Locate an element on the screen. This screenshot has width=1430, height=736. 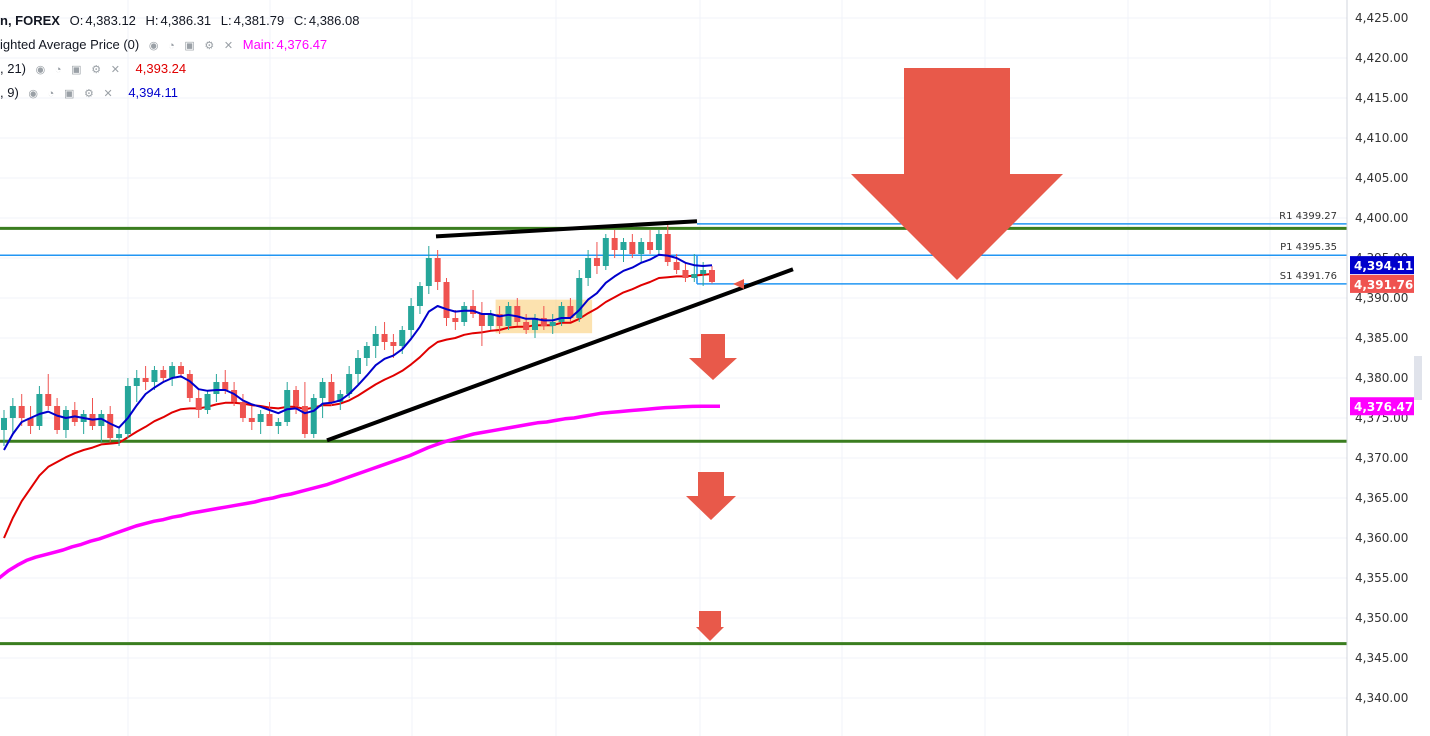
axis-tick-label: 4,425.00 is located at coordinates (1381, 18).